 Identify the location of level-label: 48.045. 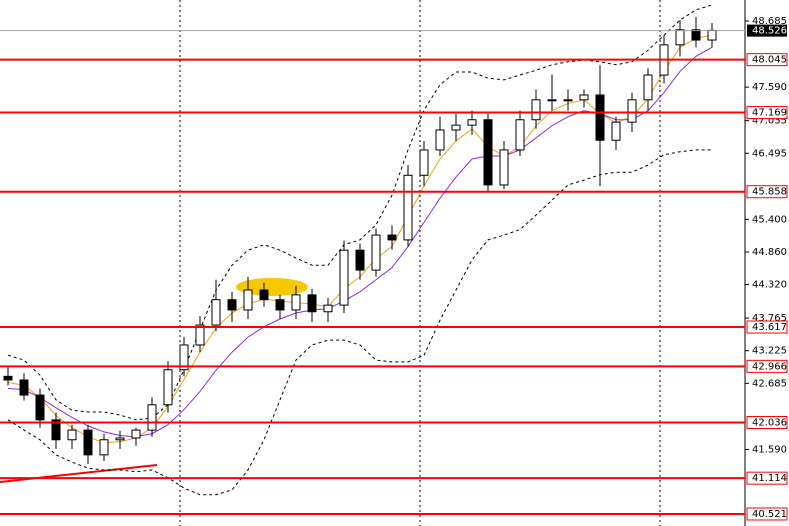
(769, 60).